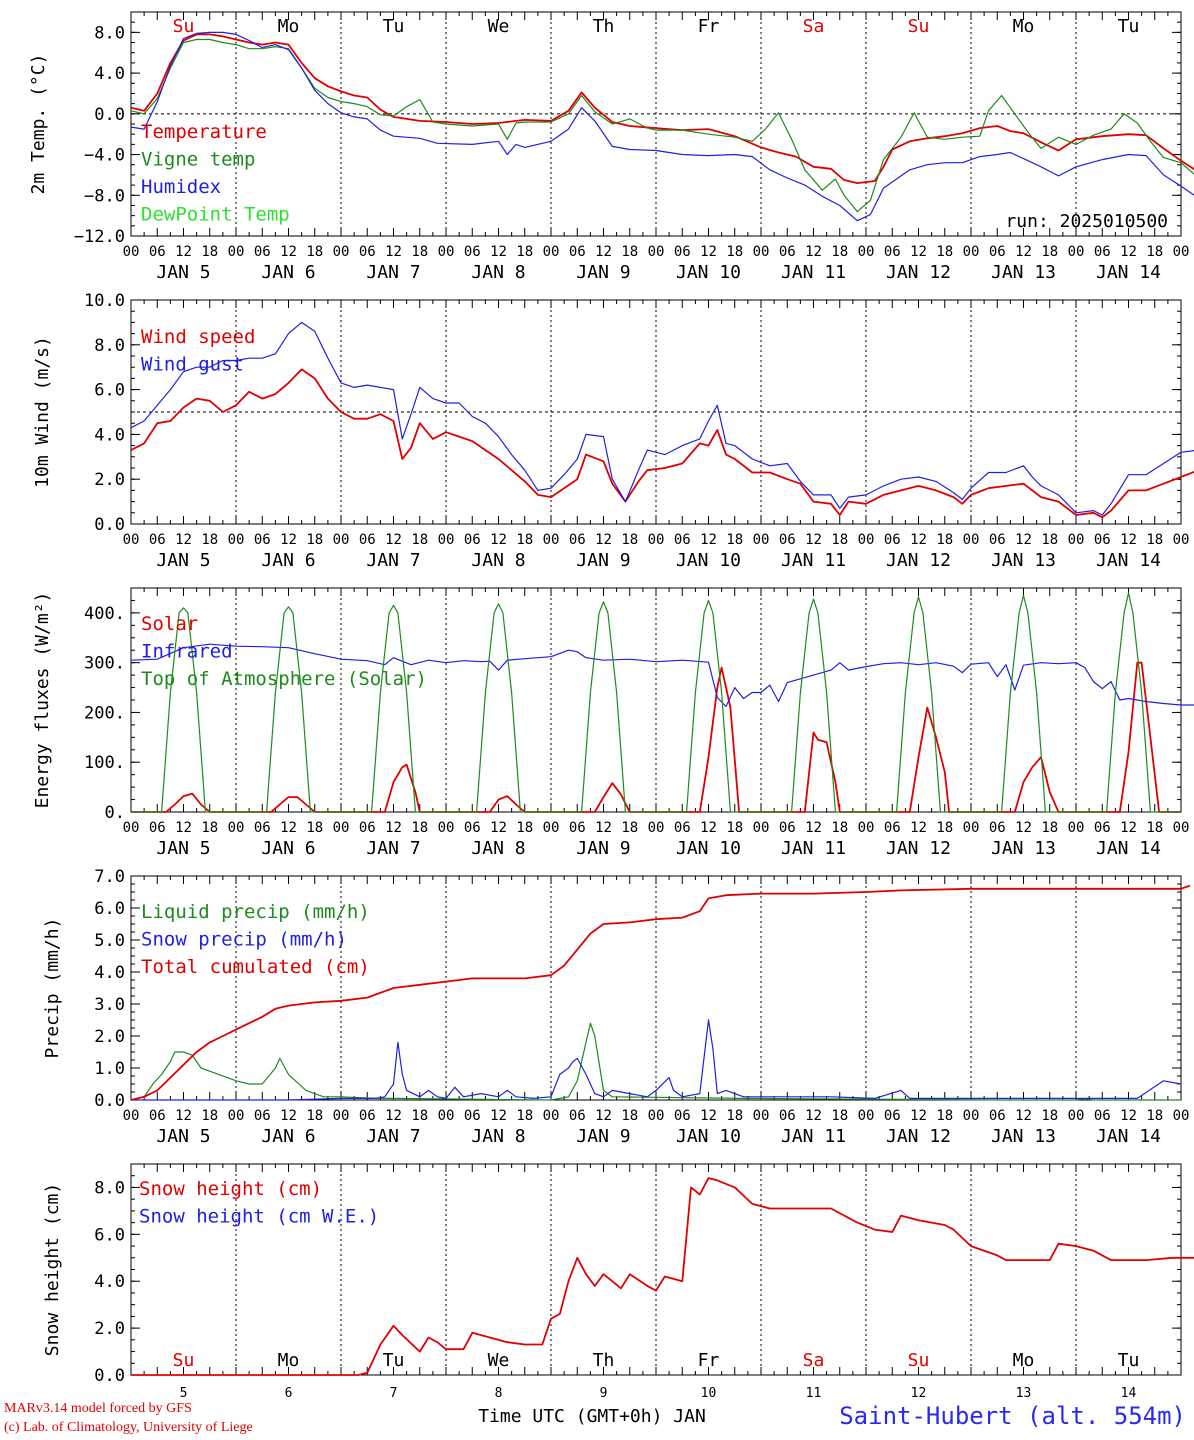 This screenshot has width=1194, height=1440. What do you see at coordinates (115, 813) in the screenshot?
I see `y-tick-label: 0.` at bounding box center [115, 813].